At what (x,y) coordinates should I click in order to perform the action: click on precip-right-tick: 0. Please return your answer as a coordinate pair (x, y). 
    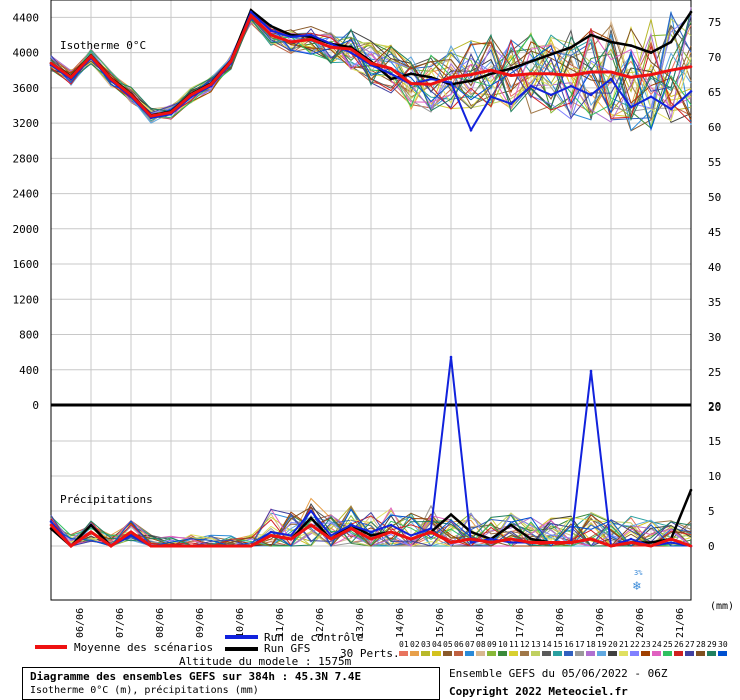
    Looking at the image, I should click on (711, 546).